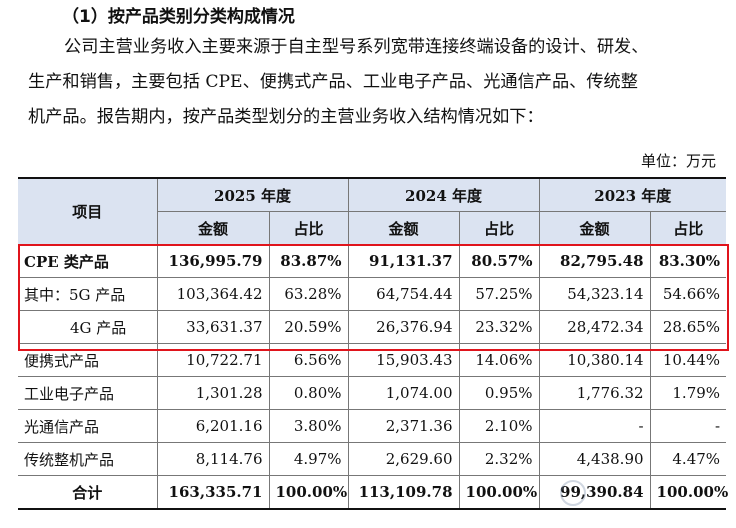 The width and height of the screenshot is (736, 528). I want to click on share-cell: 23.32%, so click(499, 327).